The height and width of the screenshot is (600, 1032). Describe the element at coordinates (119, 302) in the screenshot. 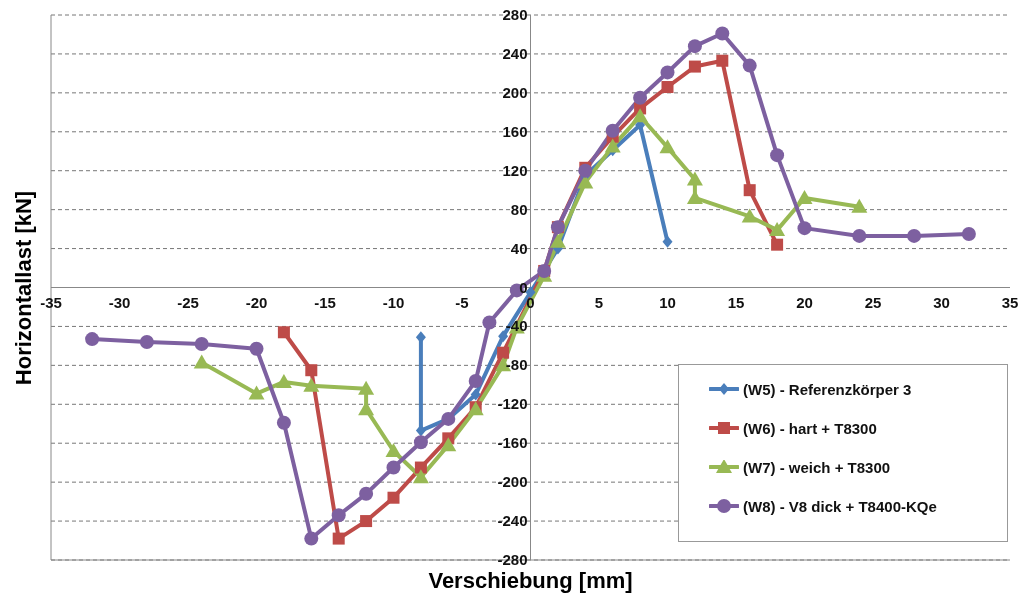

I see `x-tick-label: -30` at that location.